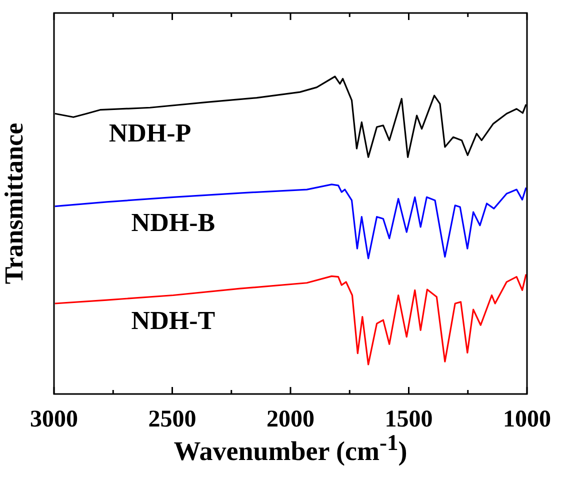  What do you see at coordinates (150, 133) in the screenshot?
I see `series-label: NDH-P` at bounding box center [150, 133].